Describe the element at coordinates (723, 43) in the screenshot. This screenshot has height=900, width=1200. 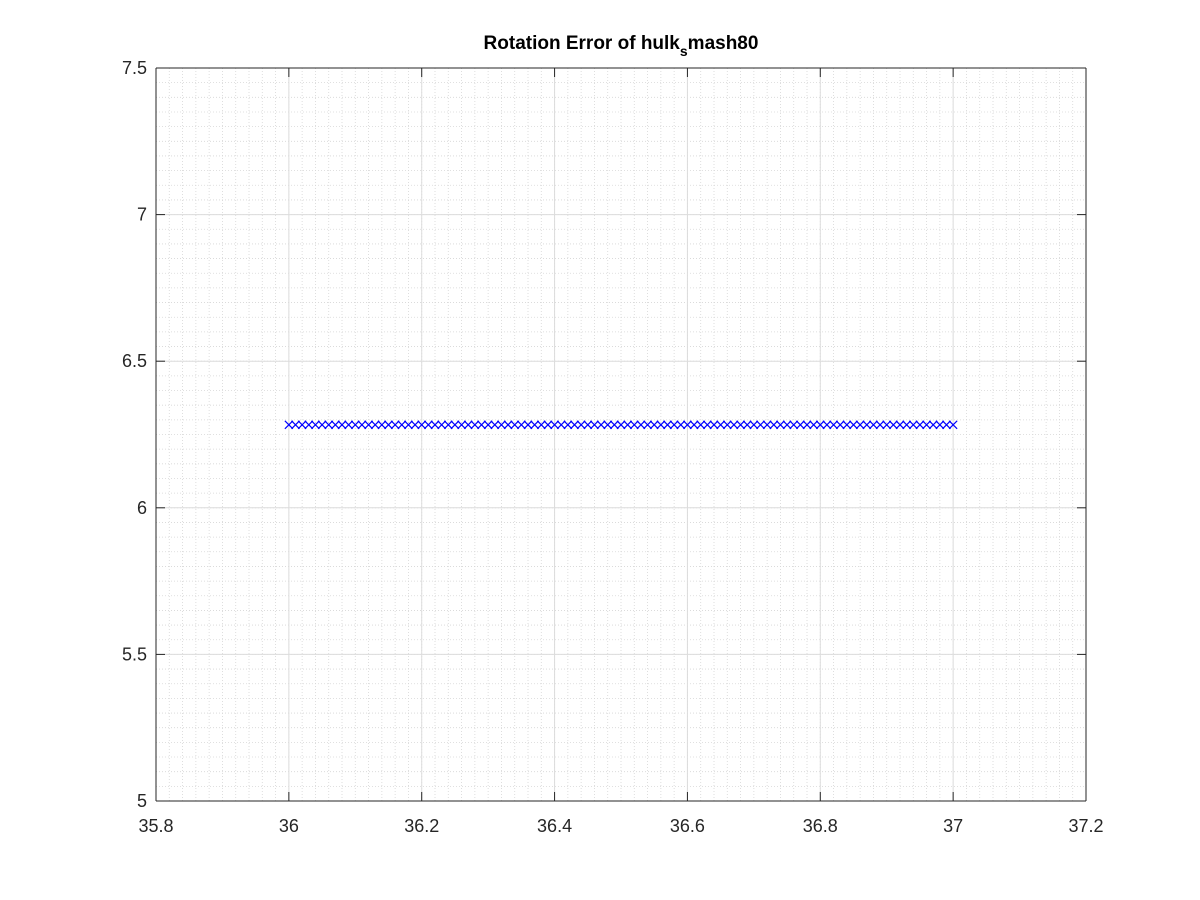
I see `chart-title-suffix: mash80` at that location.